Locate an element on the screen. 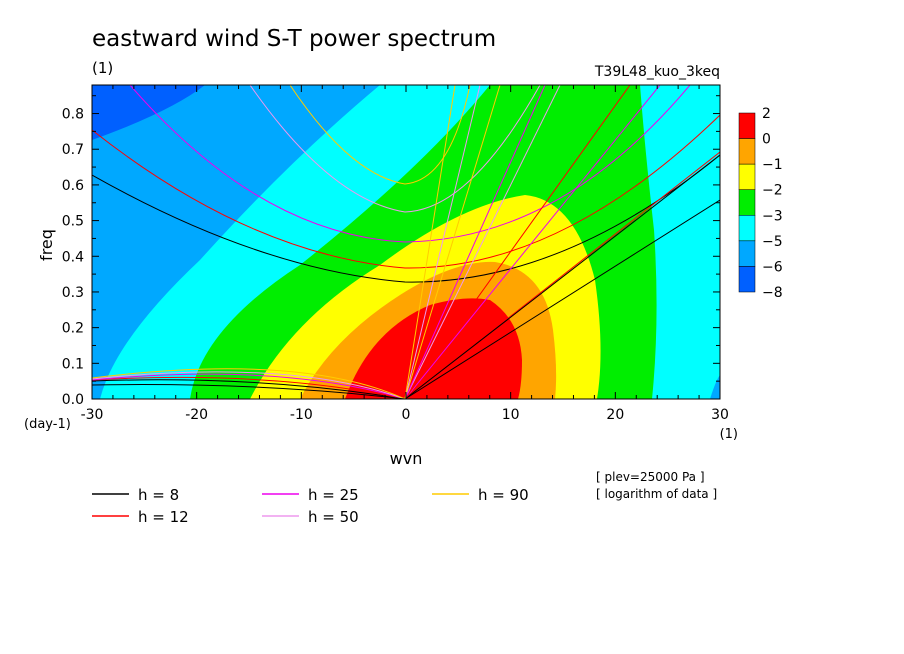  curve-h90-ig is located at coordinates (430, 242).